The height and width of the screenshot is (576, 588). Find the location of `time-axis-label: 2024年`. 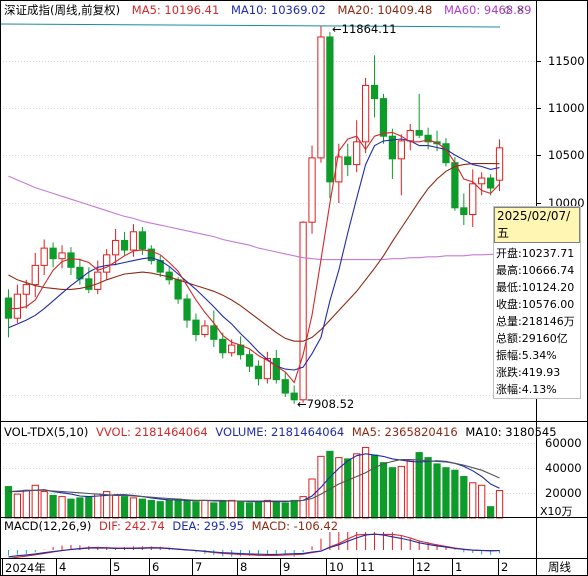

time-axis-label: 2024年 is located at coordinates (25, 568).